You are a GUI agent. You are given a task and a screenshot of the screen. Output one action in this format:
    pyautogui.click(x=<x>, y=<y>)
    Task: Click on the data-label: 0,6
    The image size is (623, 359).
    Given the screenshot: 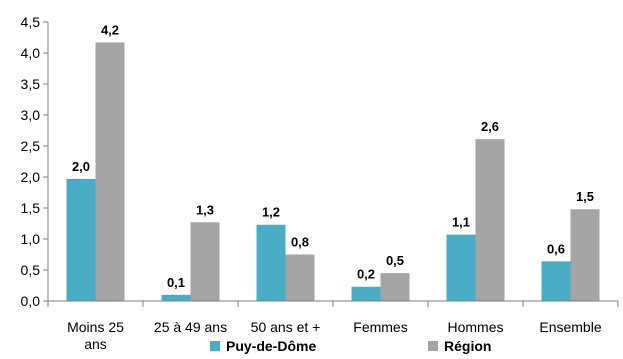 What is the action you would take?
    pyautogui.click(x=556, y=248)
    